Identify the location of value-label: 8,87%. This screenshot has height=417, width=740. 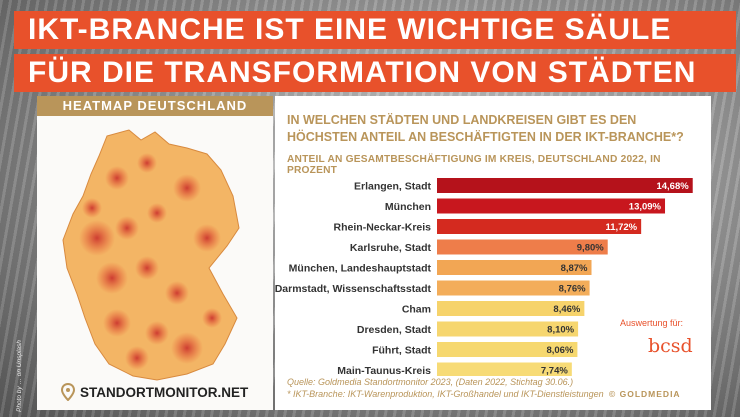
(574, 268).